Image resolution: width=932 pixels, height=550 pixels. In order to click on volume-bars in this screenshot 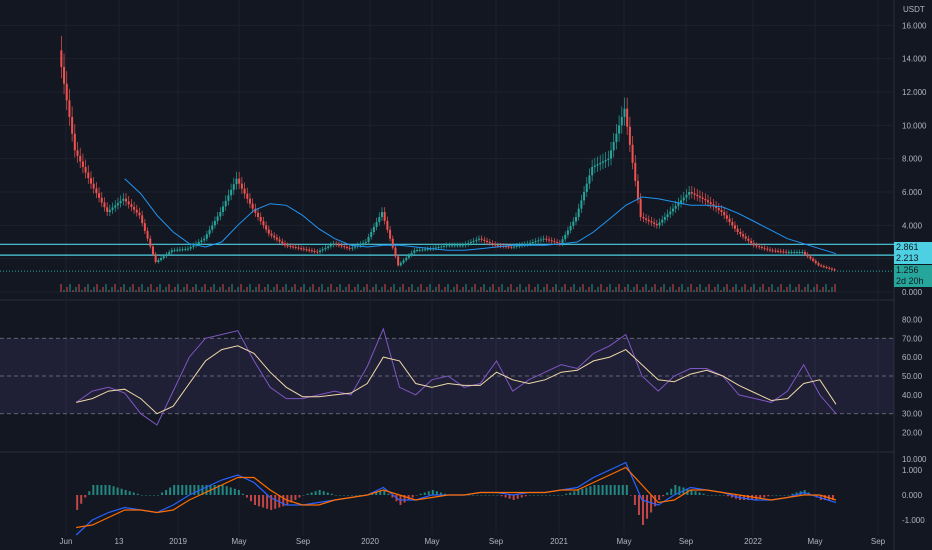, I will do `click(448, 288)`.